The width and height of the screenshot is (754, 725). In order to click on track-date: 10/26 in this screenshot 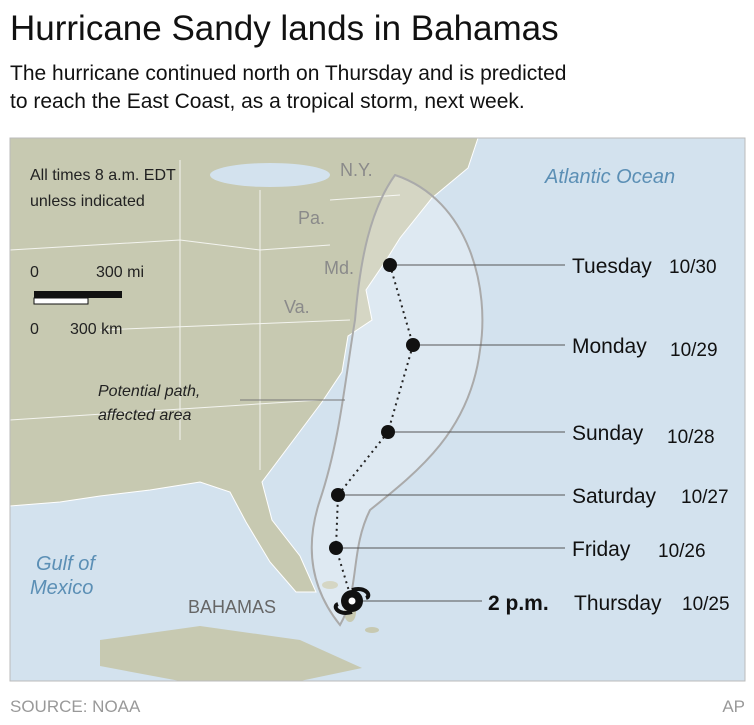, I will do `click(682, 551)`.